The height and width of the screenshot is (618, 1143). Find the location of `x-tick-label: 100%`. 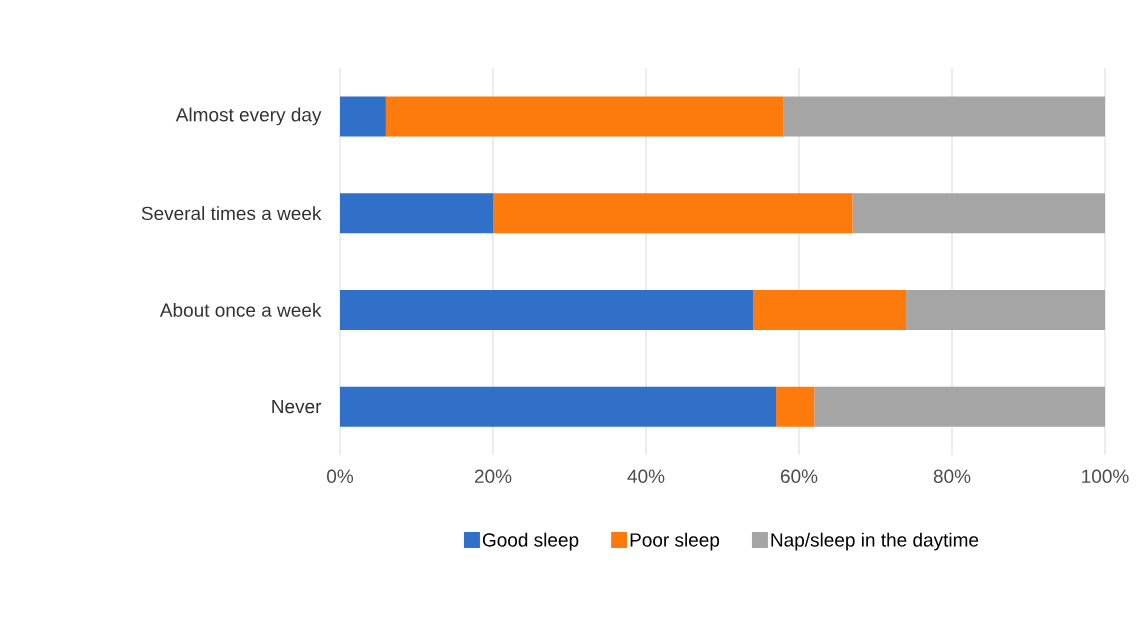

x-tick-label: 100% is located at coordinates (1105, 476).